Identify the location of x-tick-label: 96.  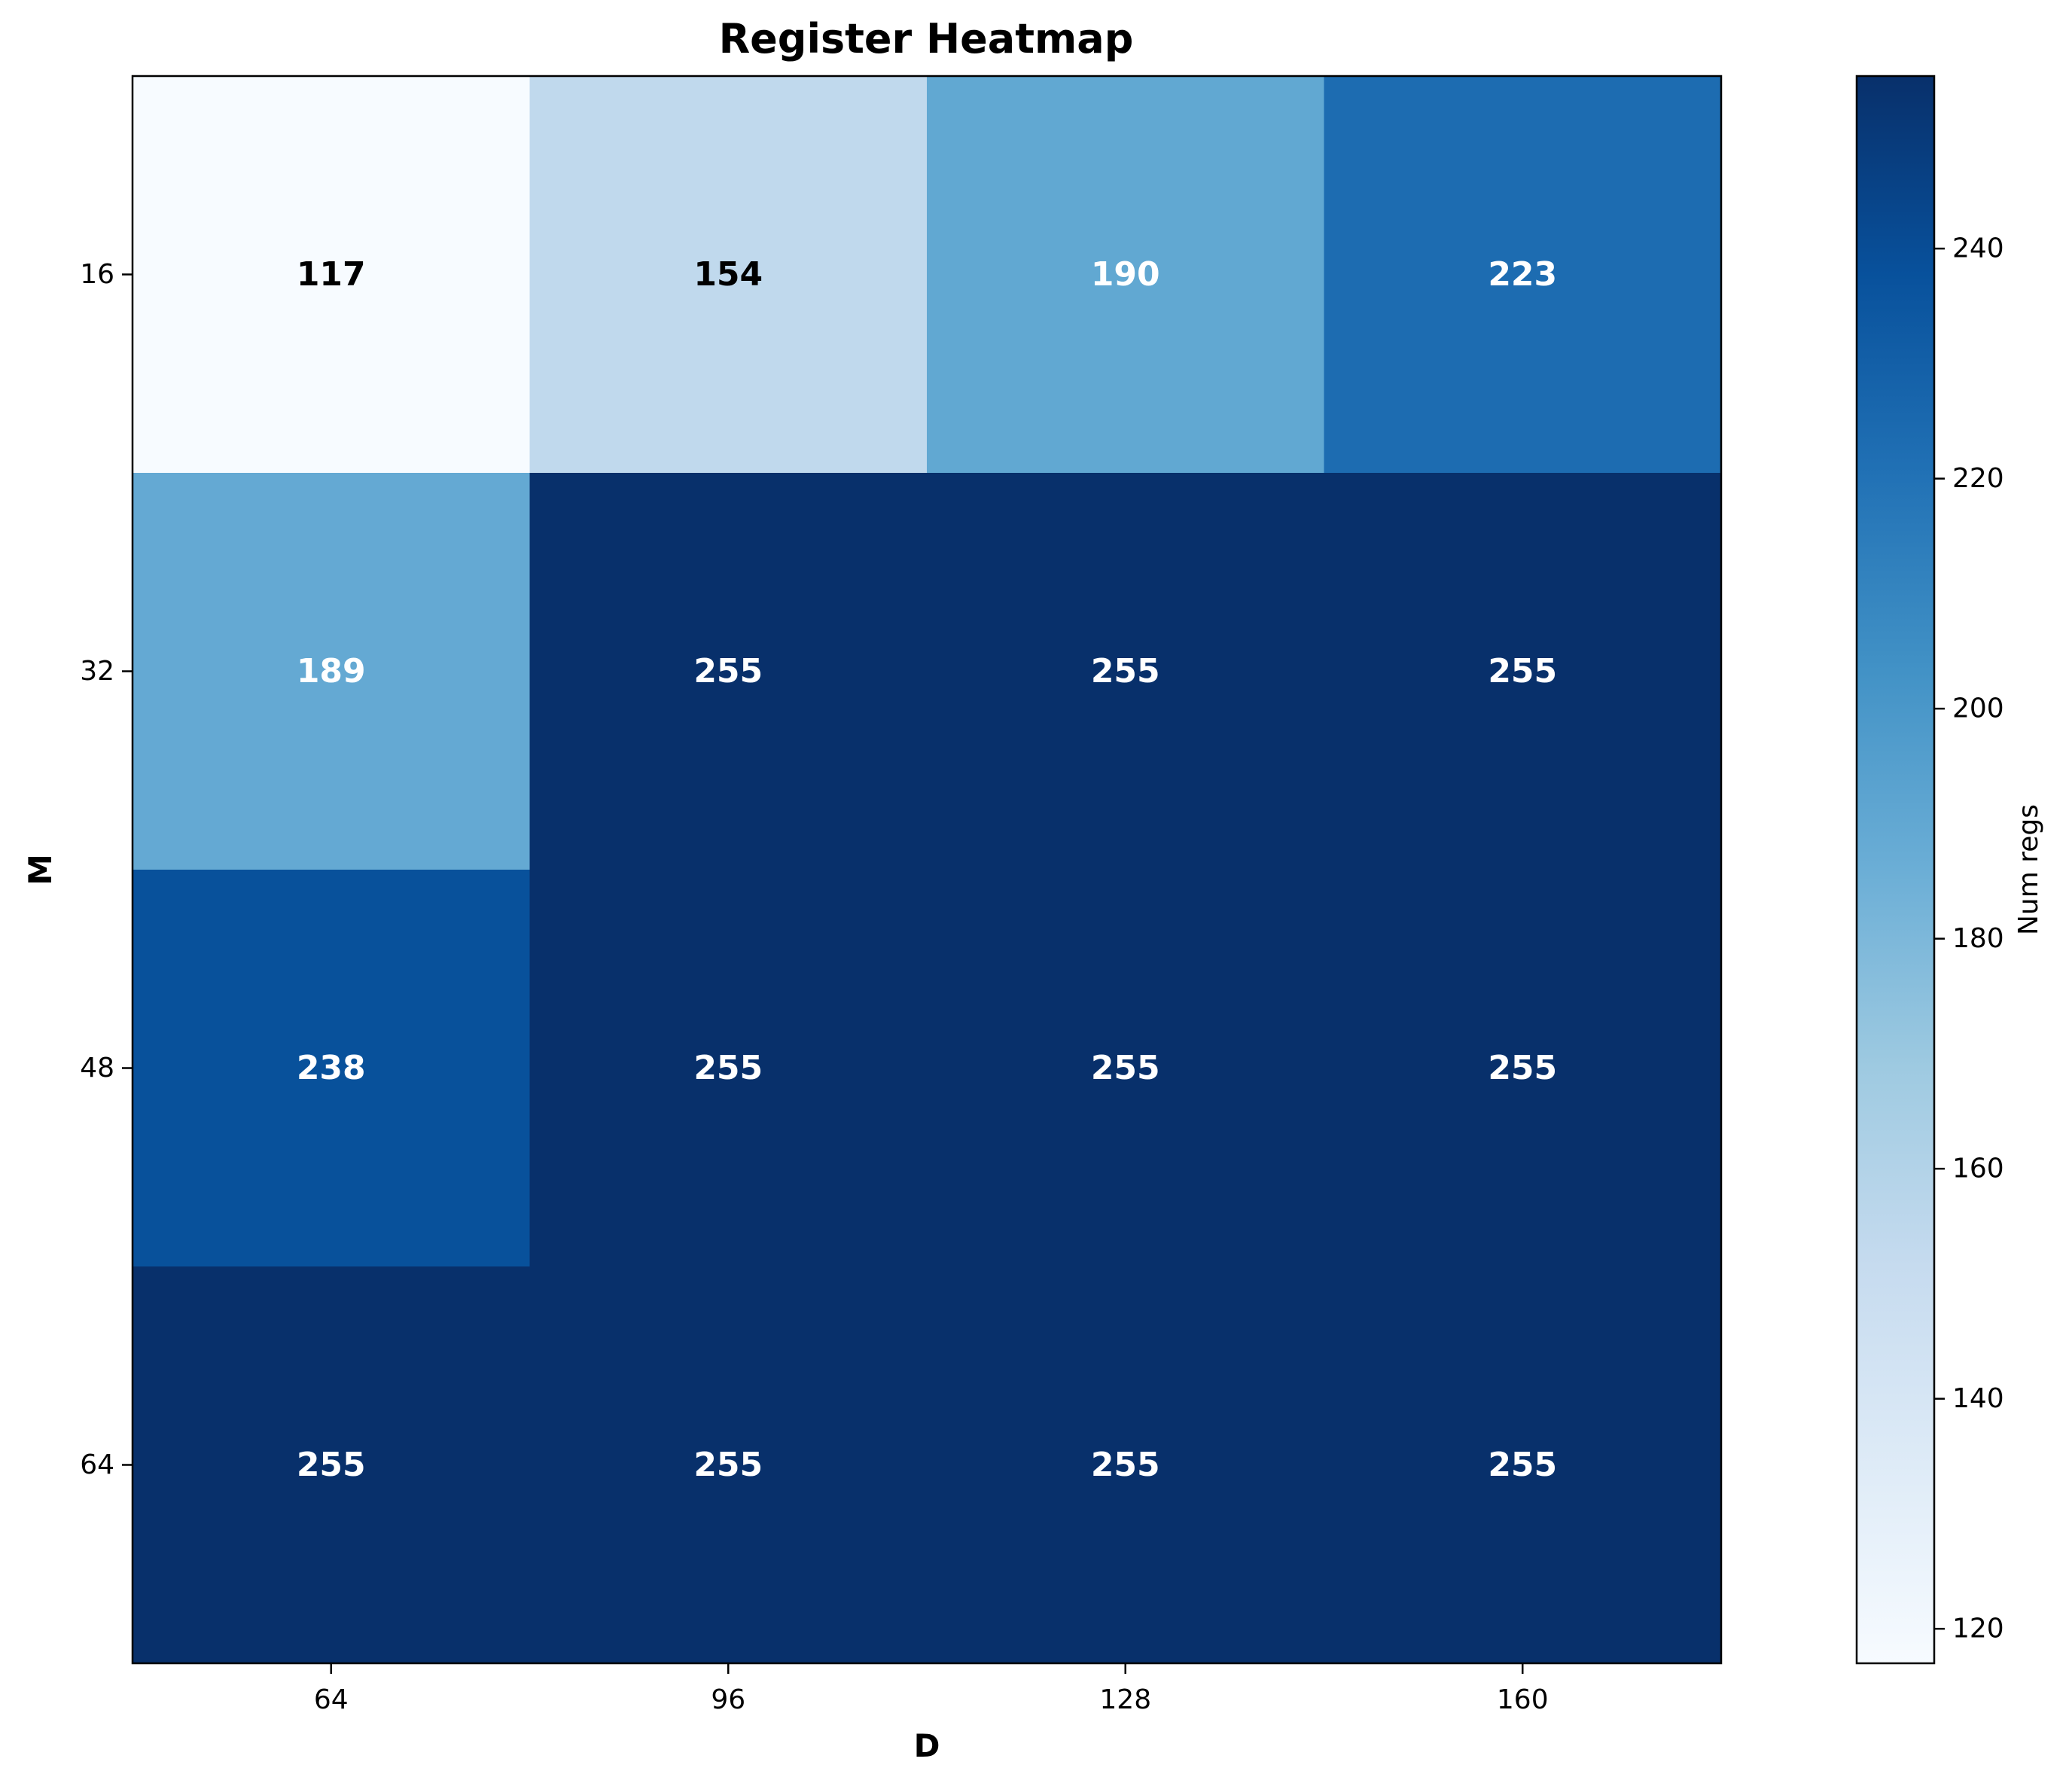
(728, 1699).